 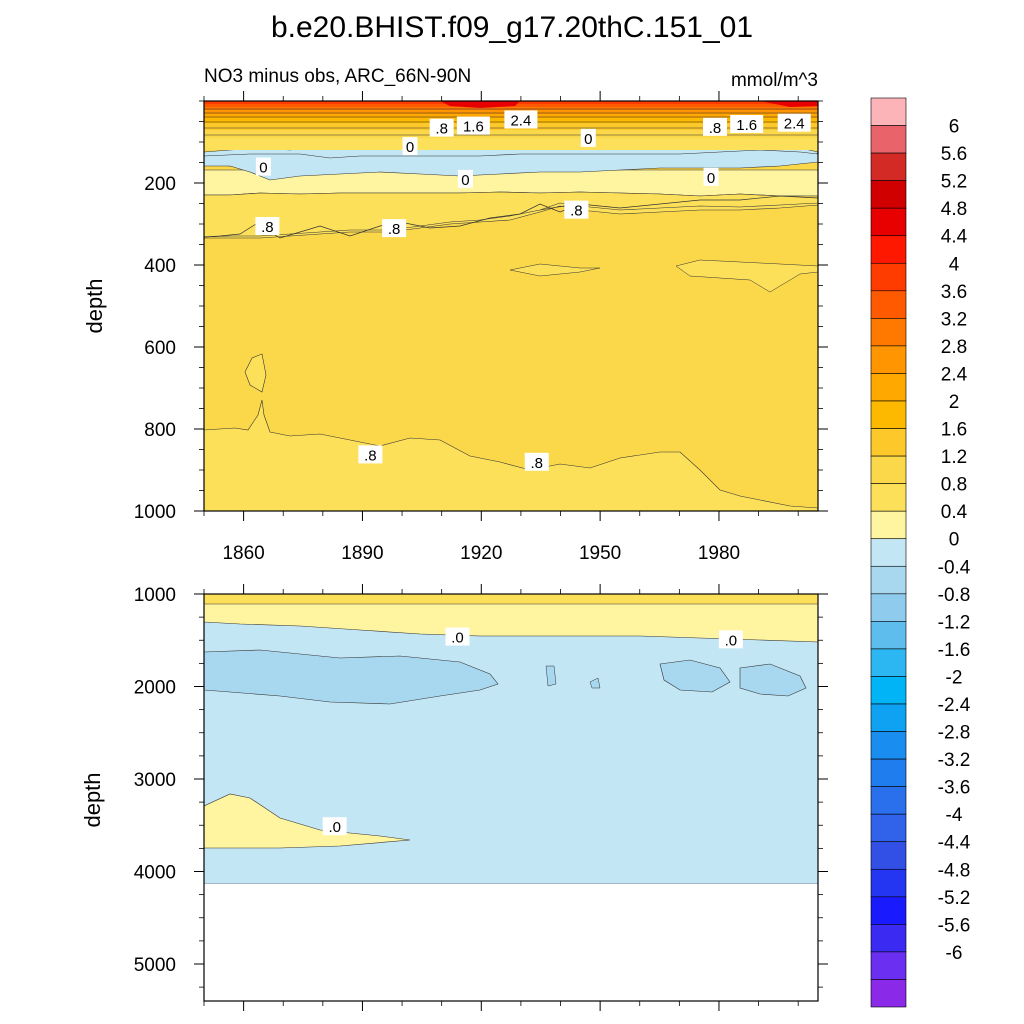 What do you see at coordinates (719, 553) in the screenshot?
I see `upper-x-tick-label: 1980` at bounding box center [719, 553].